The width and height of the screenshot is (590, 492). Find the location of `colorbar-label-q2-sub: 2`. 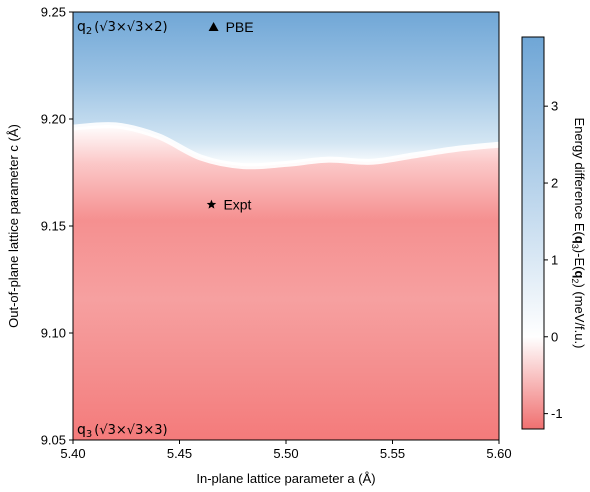

colorbar-label-q2-sub: 2 is located at coordinates (575, 280).